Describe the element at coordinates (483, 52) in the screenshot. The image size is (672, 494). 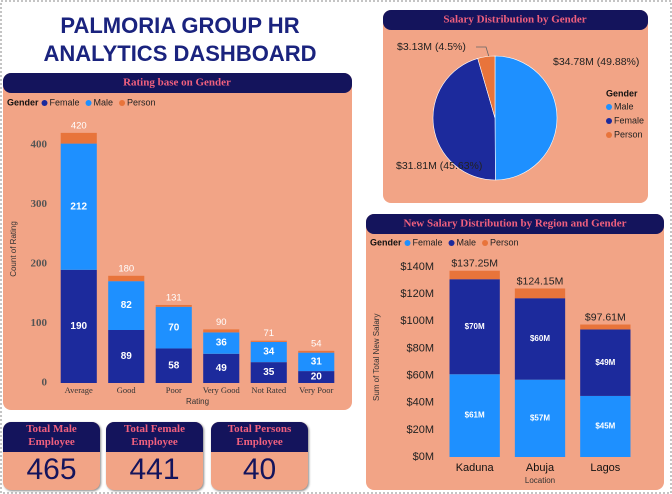
I see `leader-line` at that location.